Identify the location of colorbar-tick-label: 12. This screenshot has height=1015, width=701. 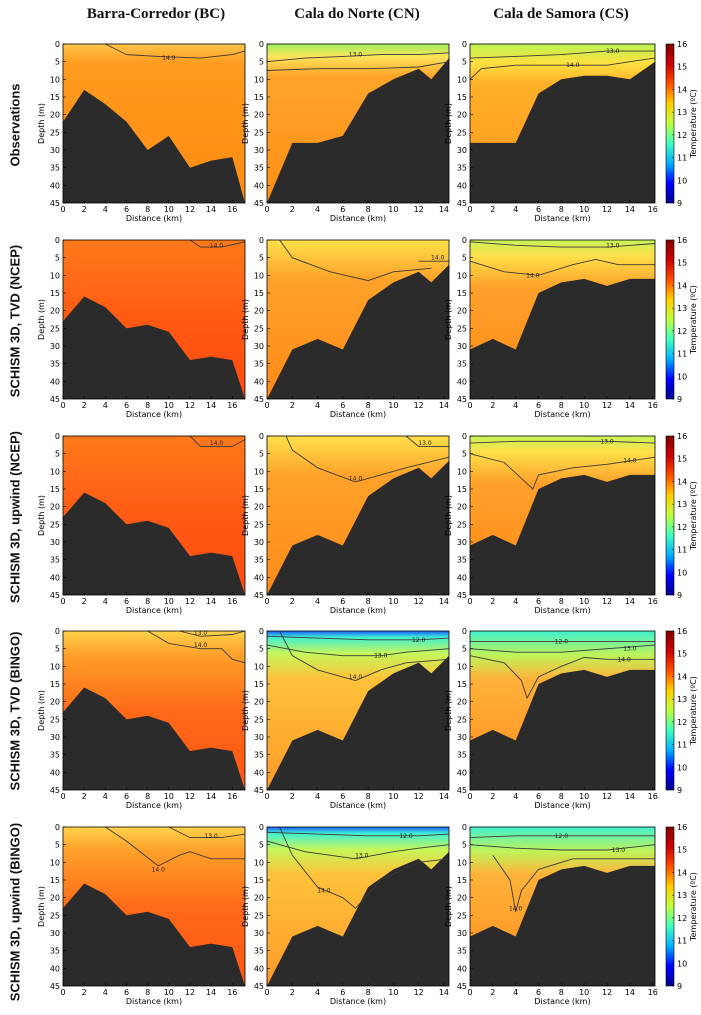
(682, 918).